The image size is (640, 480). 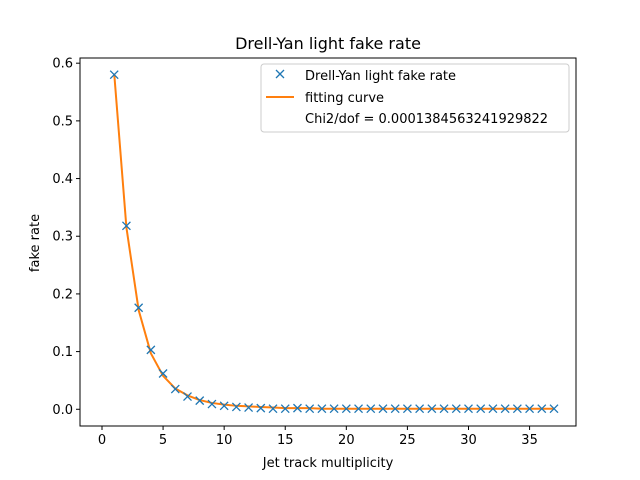 I want to click on x-tick-label: 10, so click(x=224, y=440).